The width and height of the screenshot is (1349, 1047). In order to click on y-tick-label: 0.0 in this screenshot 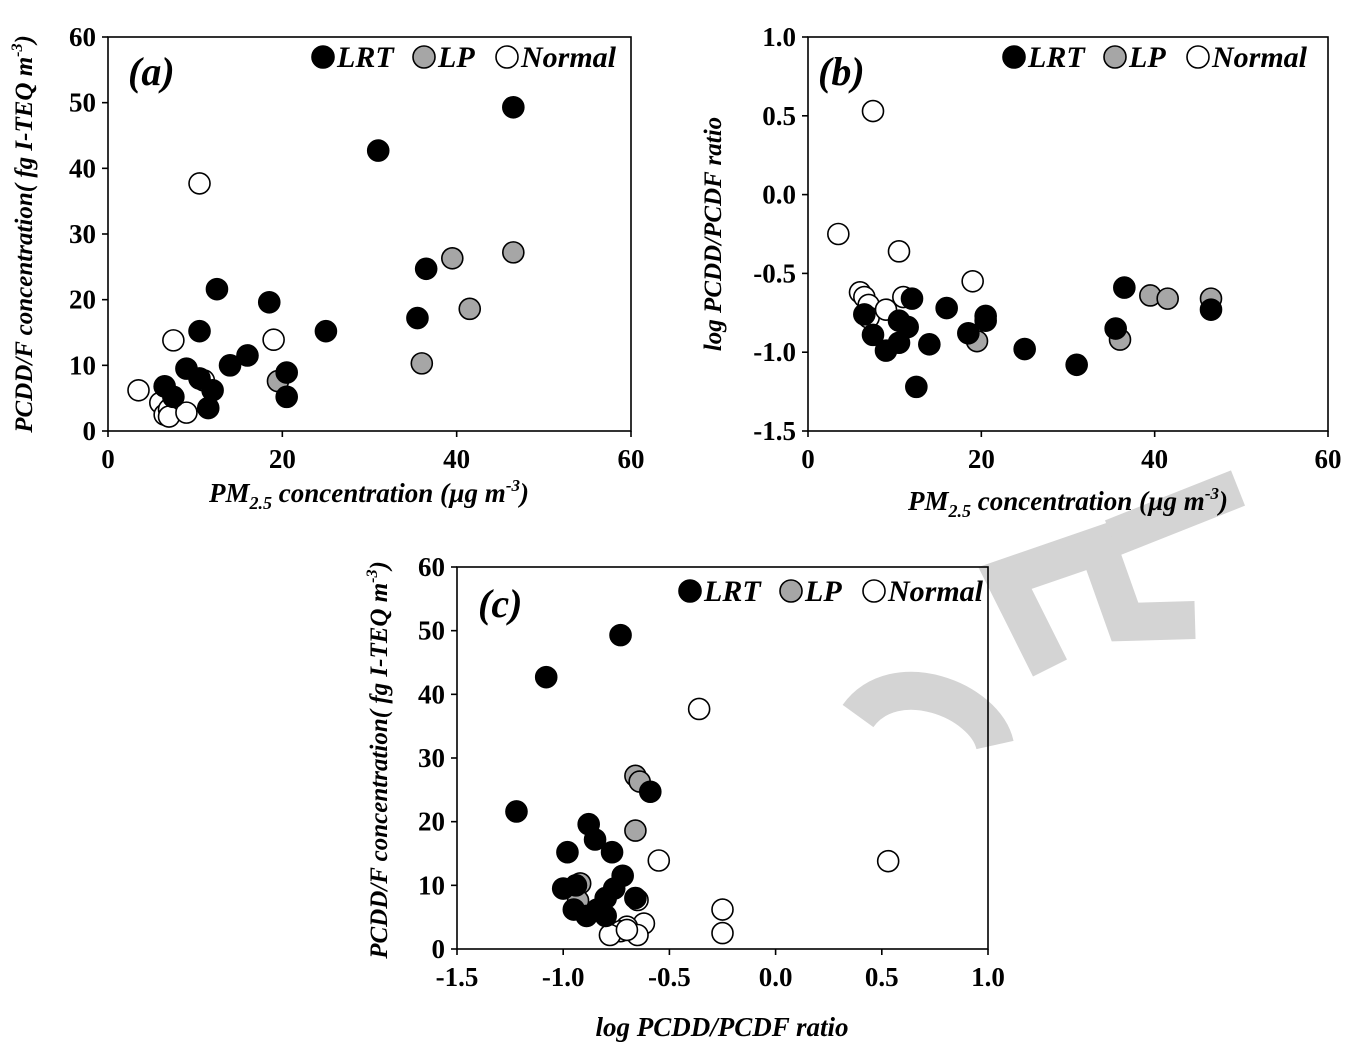, I will do `click(779, 195)`.